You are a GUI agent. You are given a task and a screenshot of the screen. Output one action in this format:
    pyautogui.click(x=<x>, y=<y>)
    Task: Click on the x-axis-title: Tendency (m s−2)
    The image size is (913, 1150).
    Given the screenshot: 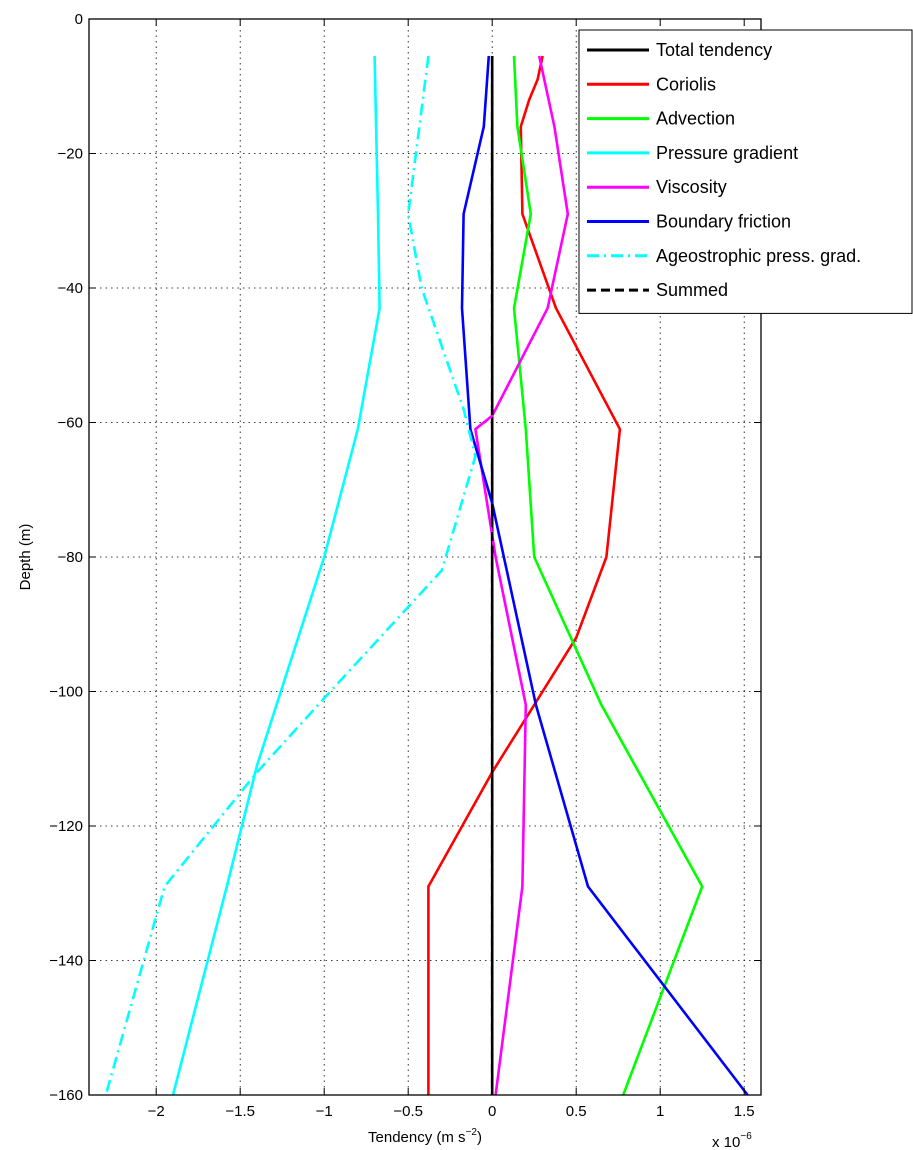 What is the action you would take?
    pyautogui.click(x=425, y=1136)
    